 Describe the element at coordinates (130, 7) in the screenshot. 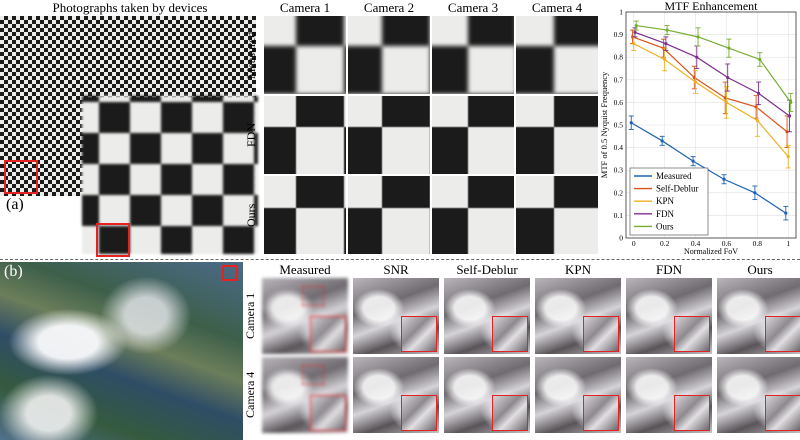

I see `panel-a-title: Photographs taken by devices` at that location.